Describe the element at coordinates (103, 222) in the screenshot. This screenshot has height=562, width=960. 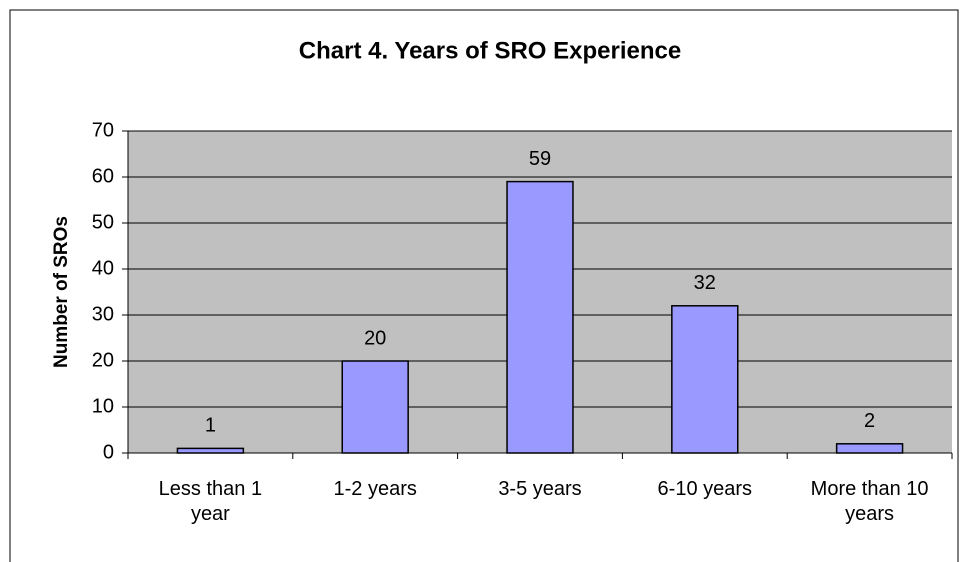
I see `y-tick-label: 50` at that location.